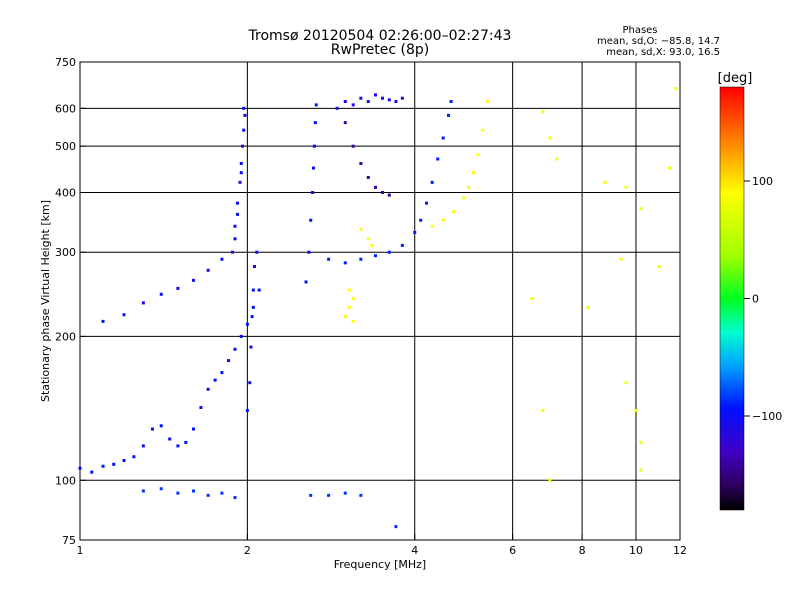  I want to click on x-trace, so click(459, 164).